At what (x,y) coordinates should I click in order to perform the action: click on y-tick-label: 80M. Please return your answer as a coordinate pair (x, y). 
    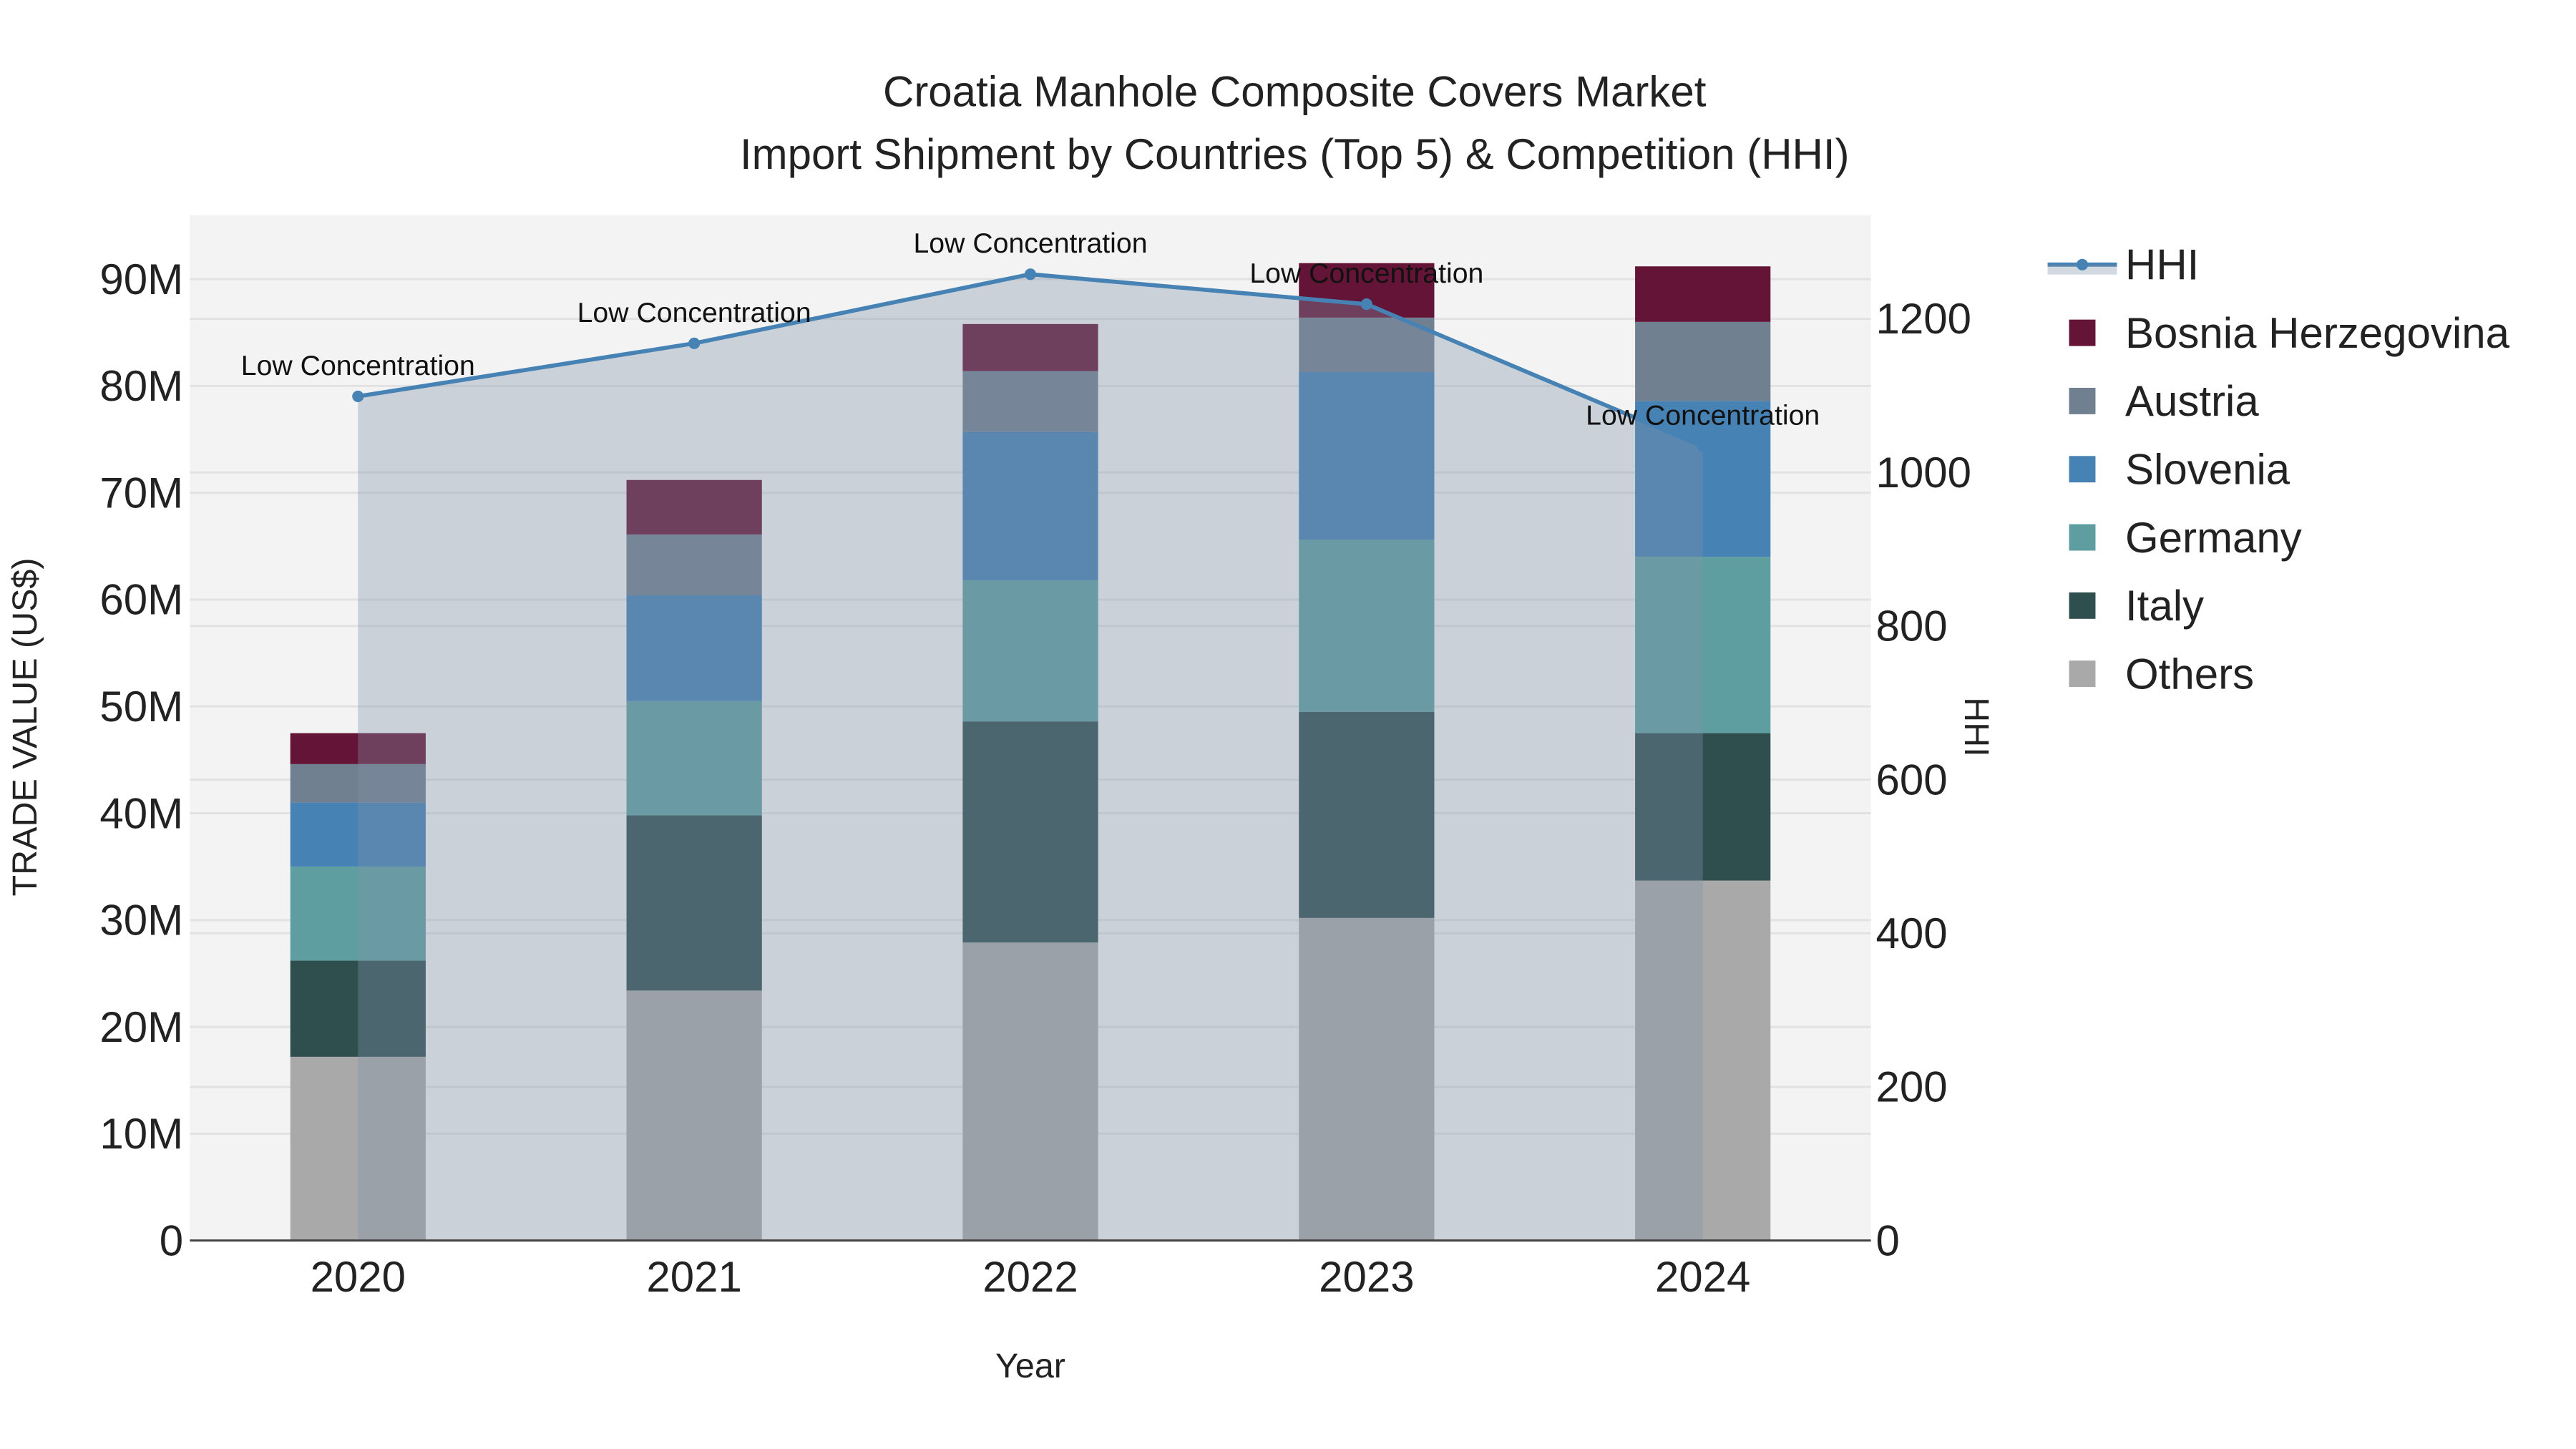
    Looking at the image, I should click on (141, 386).